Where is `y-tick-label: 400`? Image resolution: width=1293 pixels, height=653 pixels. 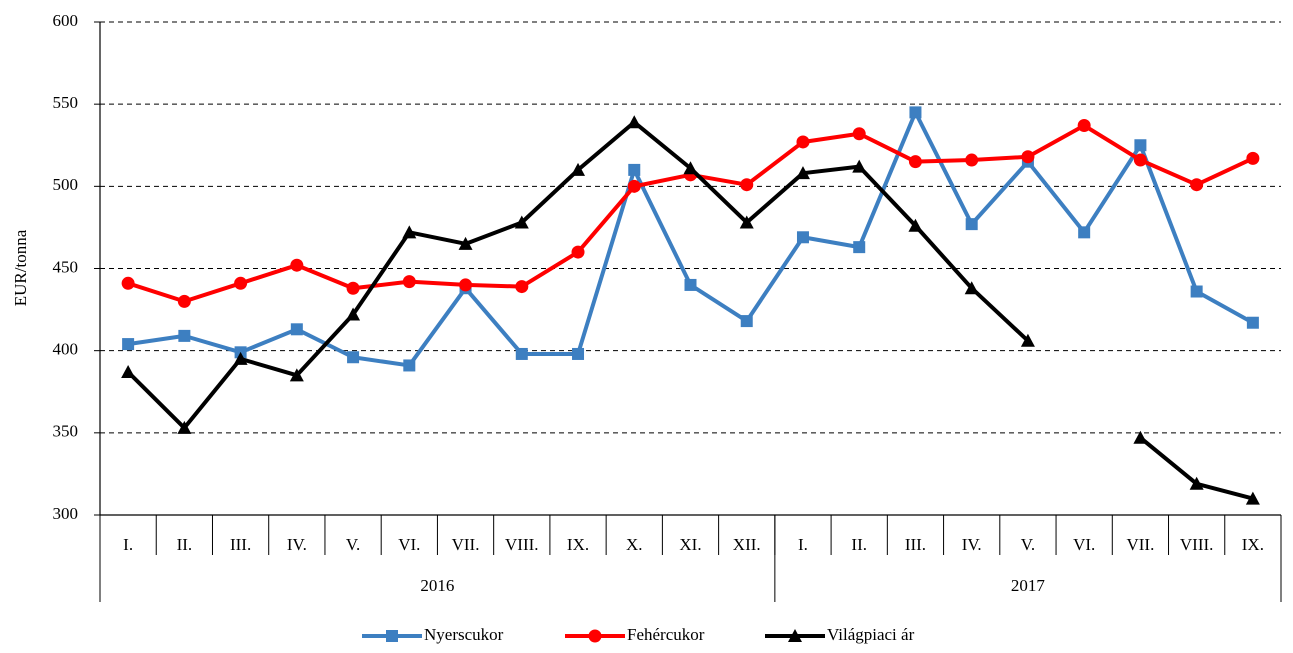 y-tick-label: 400 is located at coordinates (66, 349).